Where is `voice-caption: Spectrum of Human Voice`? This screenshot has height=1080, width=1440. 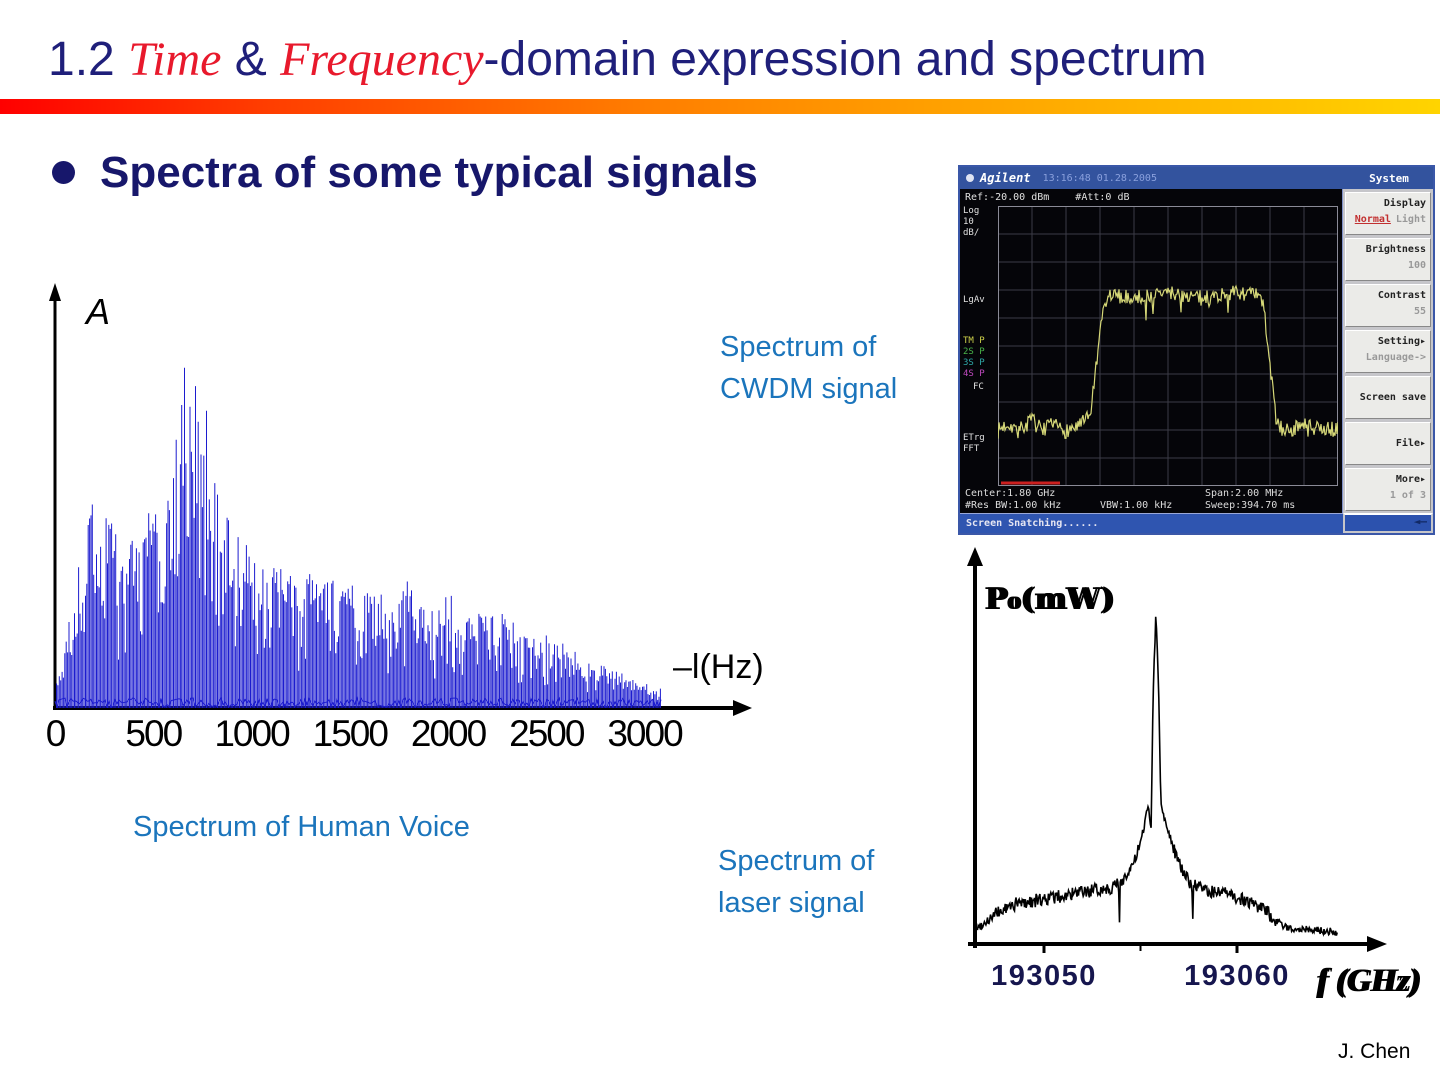 voice-caption: Spectrum of Human Voice is located at coordinates (301, 827).